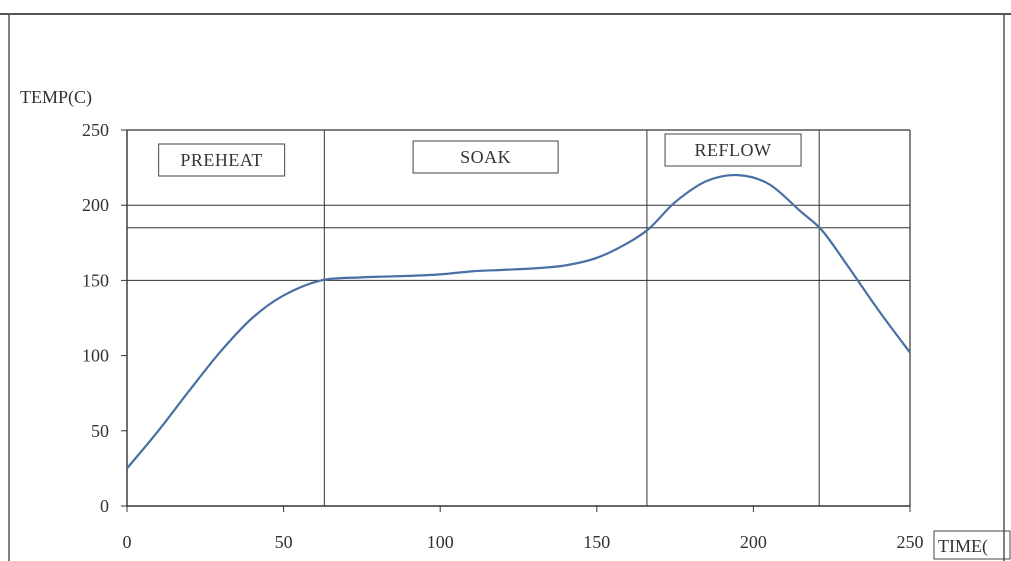 The height and width of the screenshot is (561, 1011). What do you see at coordinates (127, 542) in the screenshot?
I see `x-tick-label: 0` at bounding box center [127, 542].